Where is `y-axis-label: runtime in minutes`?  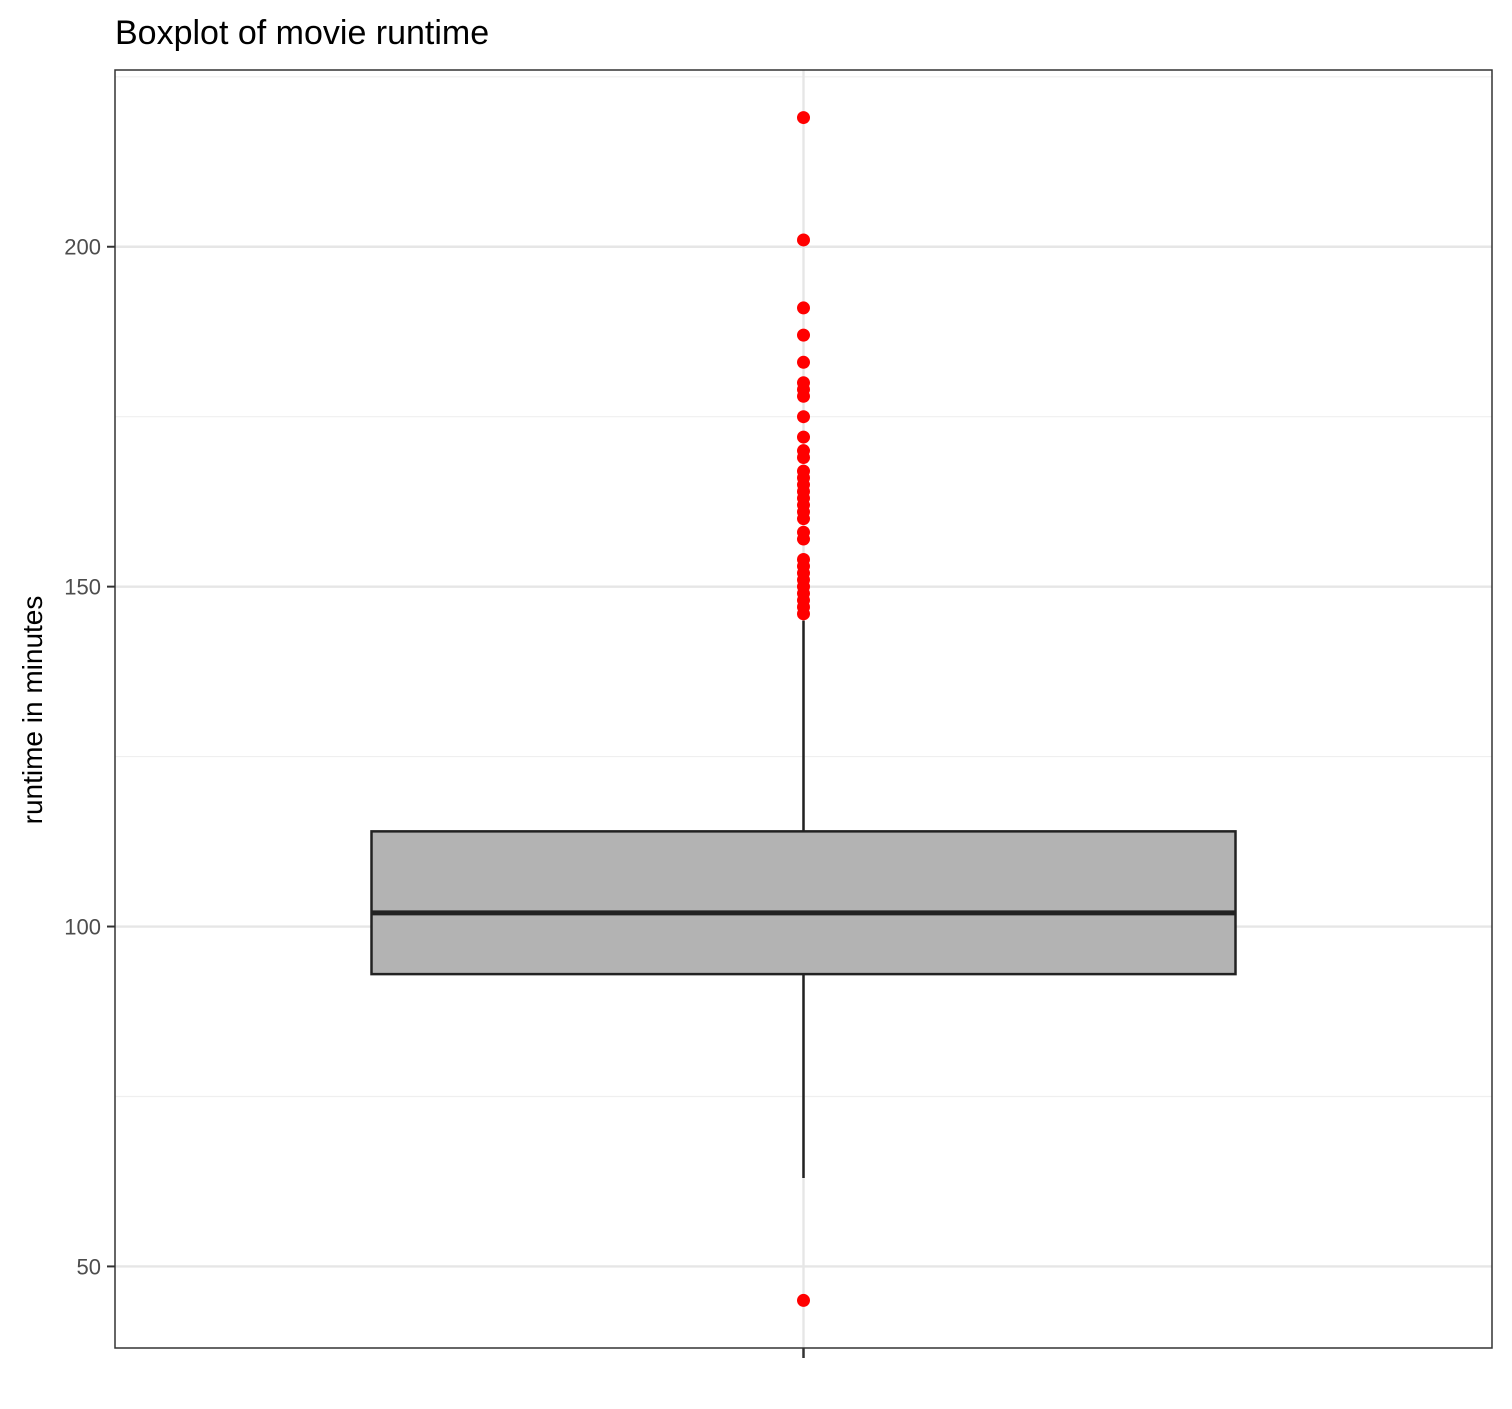 y-axis-label: runtime in minutes is located at coordinates (32, 710).